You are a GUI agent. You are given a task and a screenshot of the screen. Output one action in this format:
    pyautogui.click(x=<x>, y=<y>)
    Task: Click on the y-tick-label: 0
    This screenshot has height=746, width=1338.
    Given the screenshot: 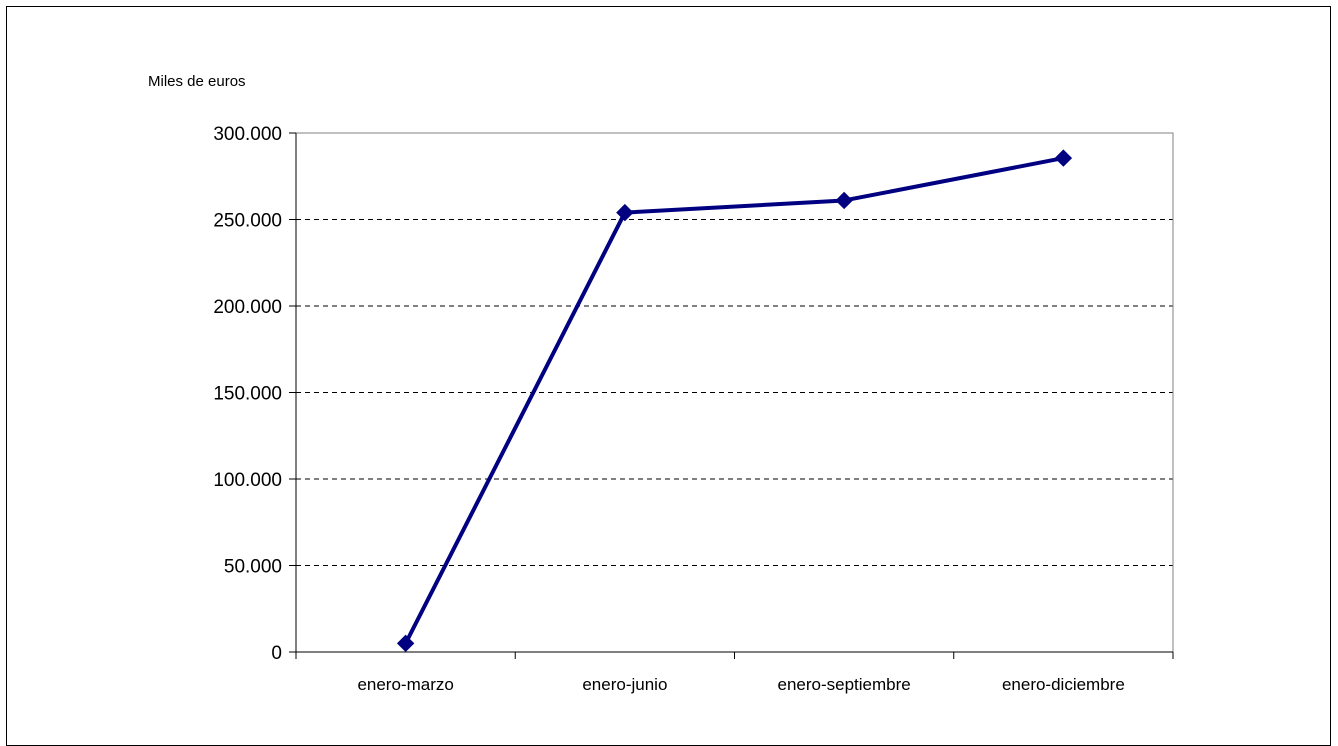 What is the action you would take?
    pyautogui.click(x=276, y=653)
    